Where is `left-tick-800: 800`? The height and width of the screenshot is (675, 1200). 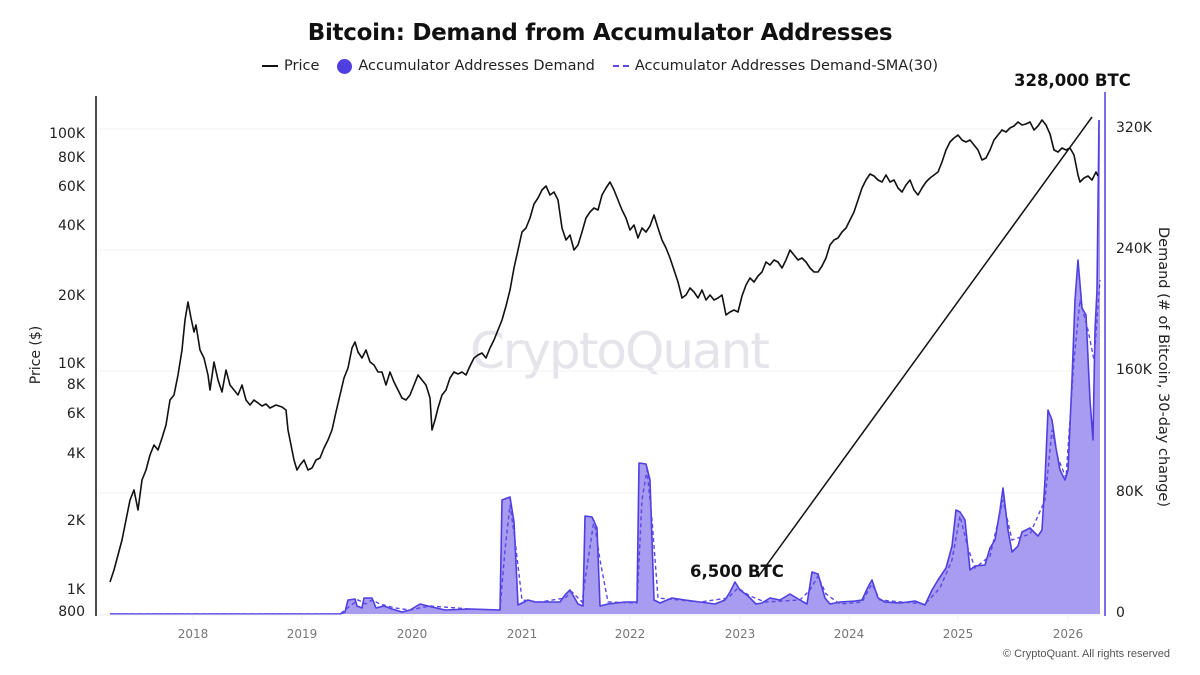 left-tick-800: 800 is located at coordinates (71, 612).